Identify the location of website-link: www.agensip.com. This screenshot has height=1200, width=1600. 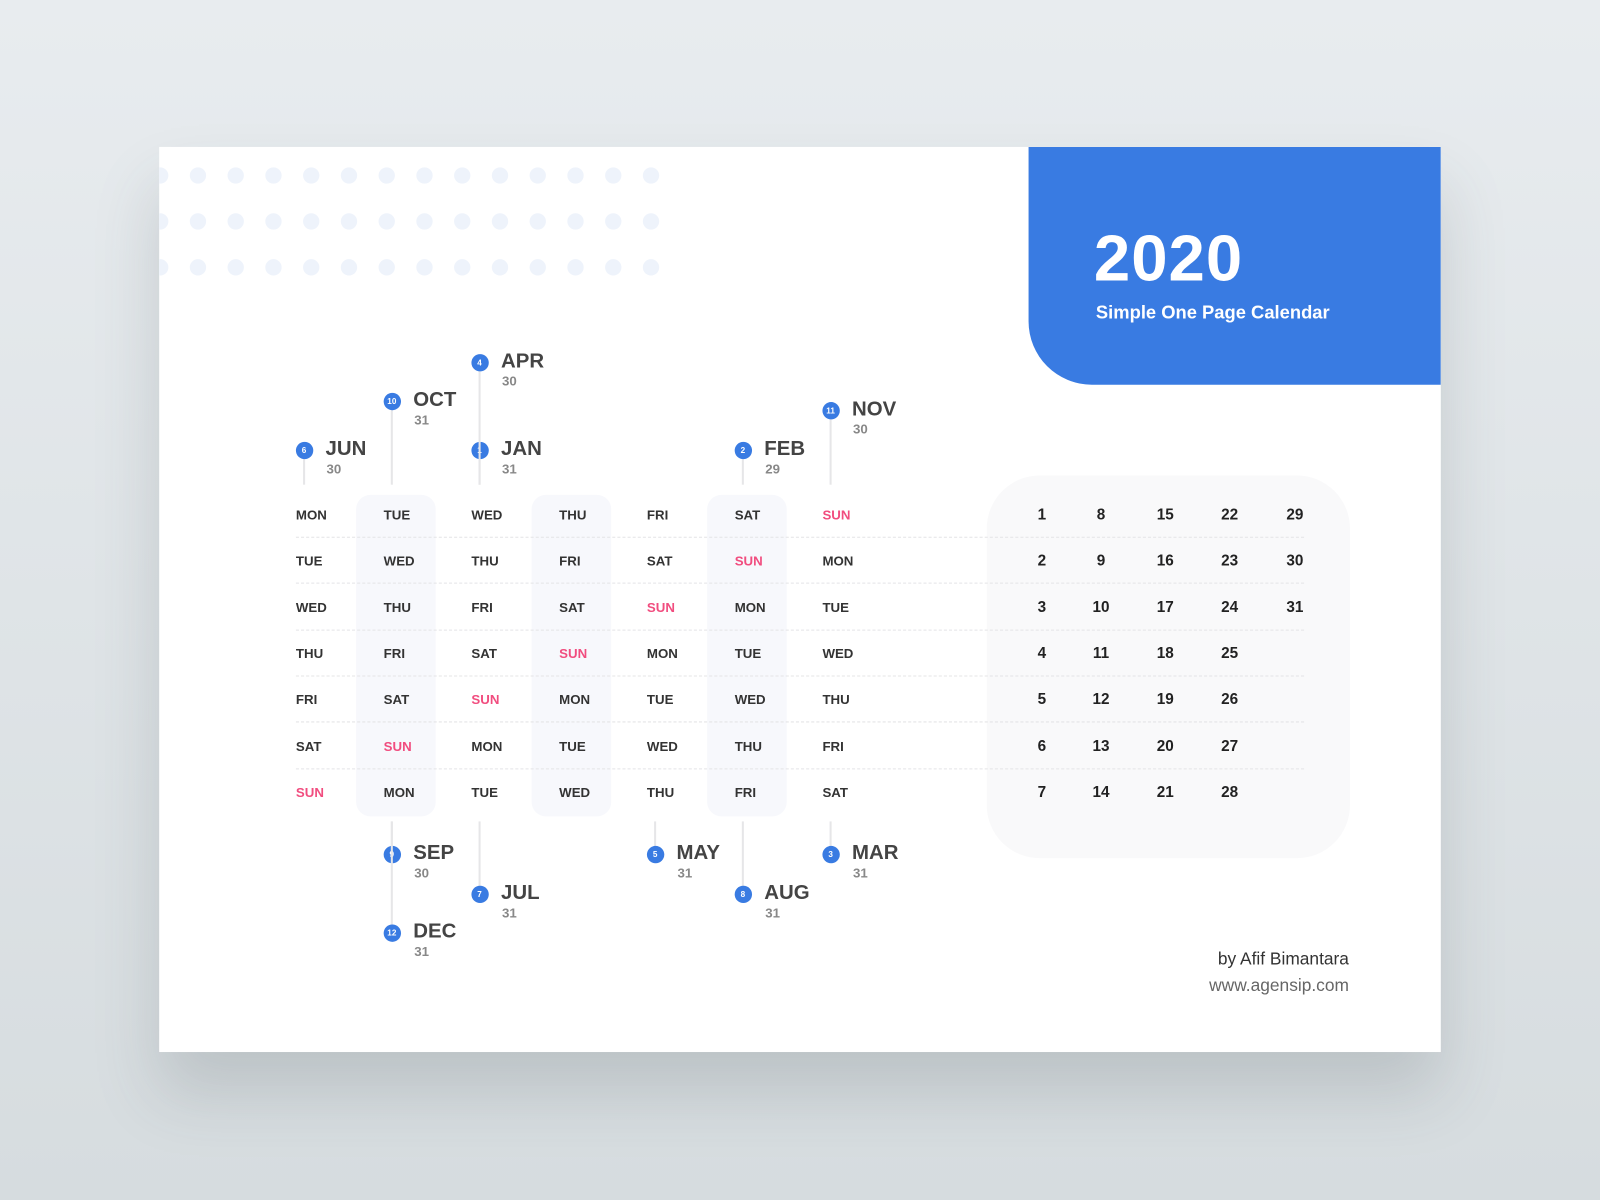
(1279, 985).